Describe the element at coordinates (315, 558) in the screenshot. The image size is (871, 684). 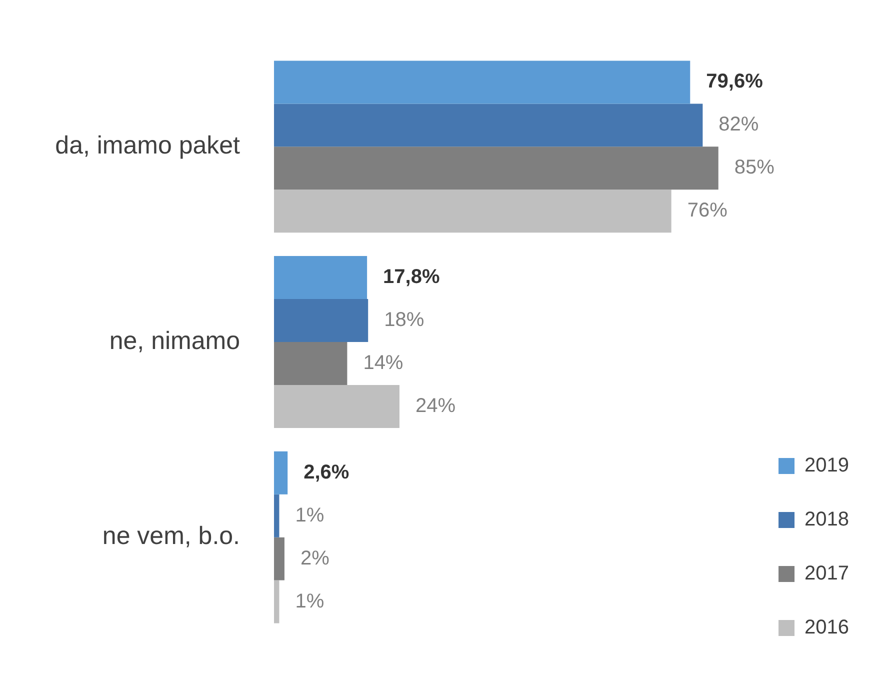
I see `data-label: 2%` at that location.